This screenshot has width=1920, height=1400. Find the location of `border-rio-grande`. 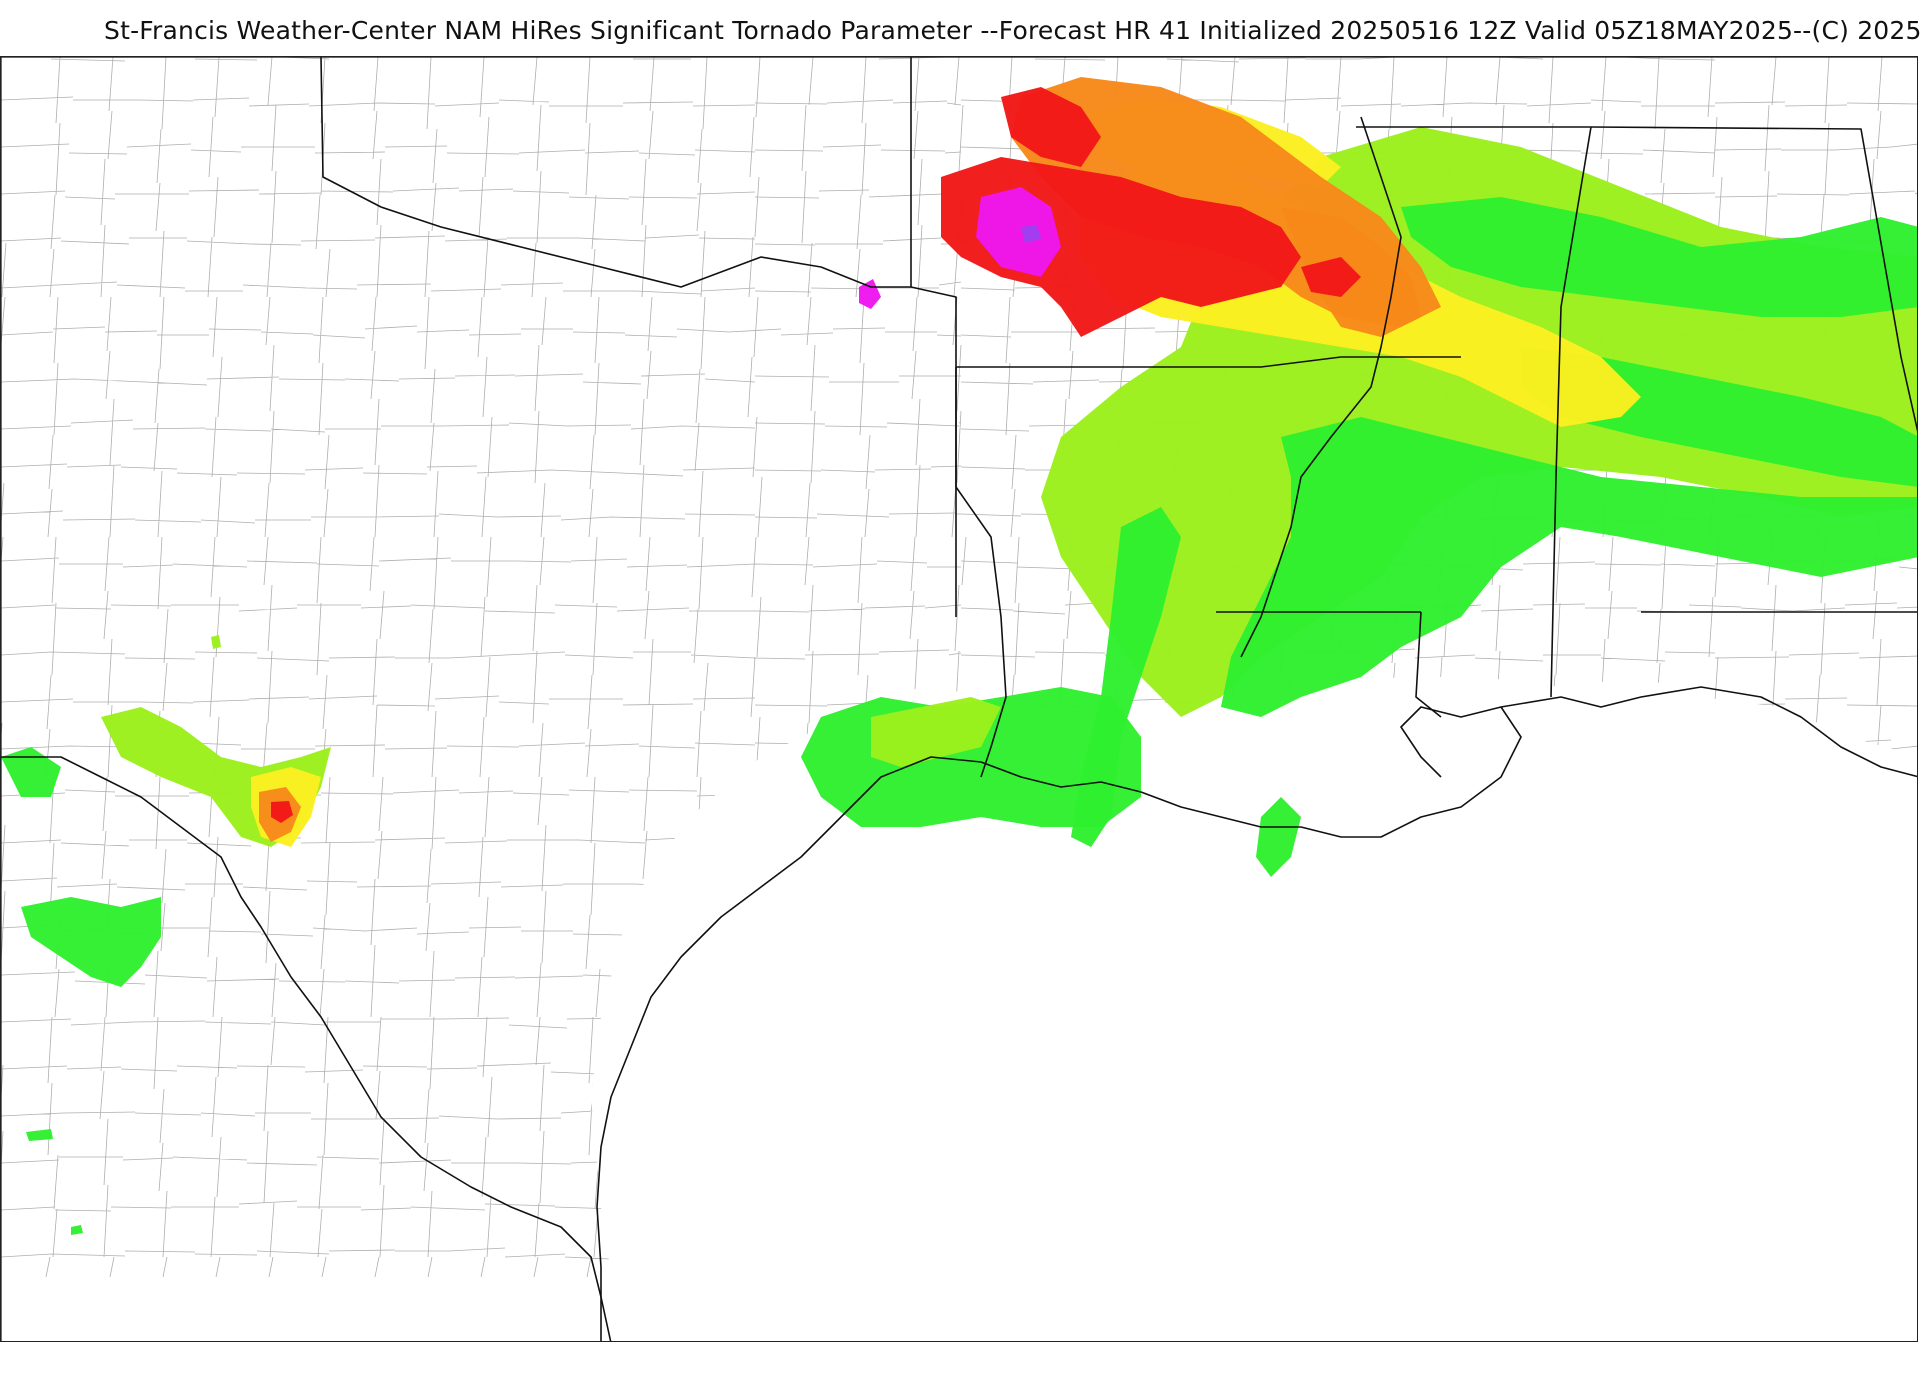

border-rio-grande is located at coordinates (306, 1048).